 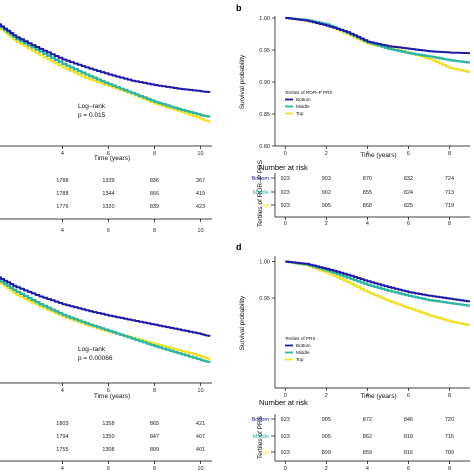 What do you see at coordinates (108, 437) in the screenshot?
I see `risk-count: 1350` at bounding box center [108, 437].